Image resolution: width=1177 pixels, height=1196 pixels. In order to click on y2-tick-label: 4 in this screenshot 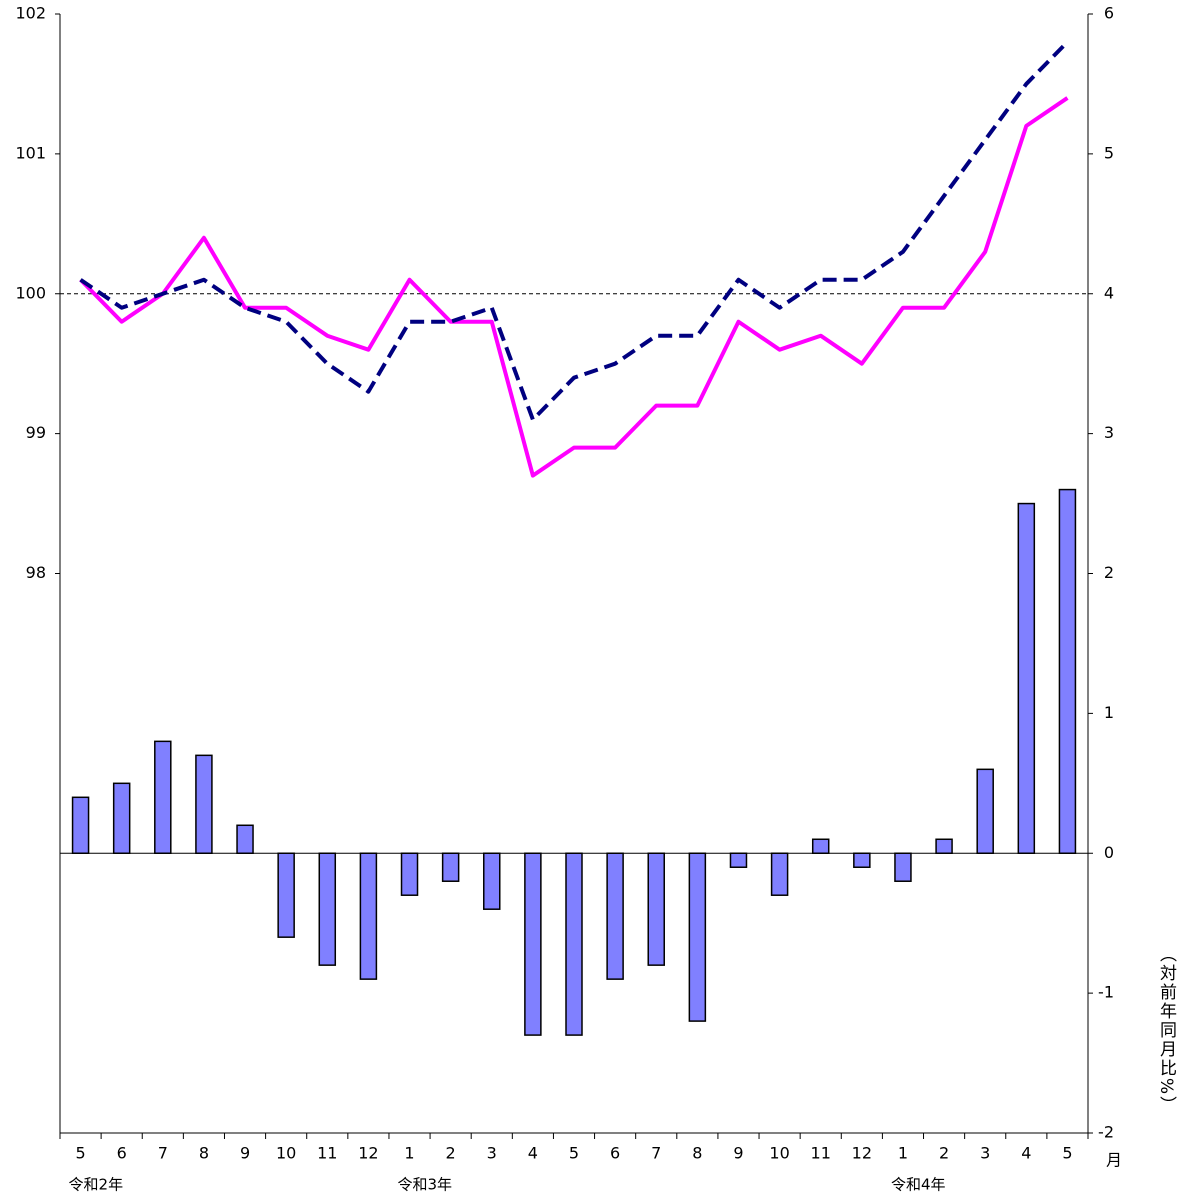, I will do `click(1109, 292)`.